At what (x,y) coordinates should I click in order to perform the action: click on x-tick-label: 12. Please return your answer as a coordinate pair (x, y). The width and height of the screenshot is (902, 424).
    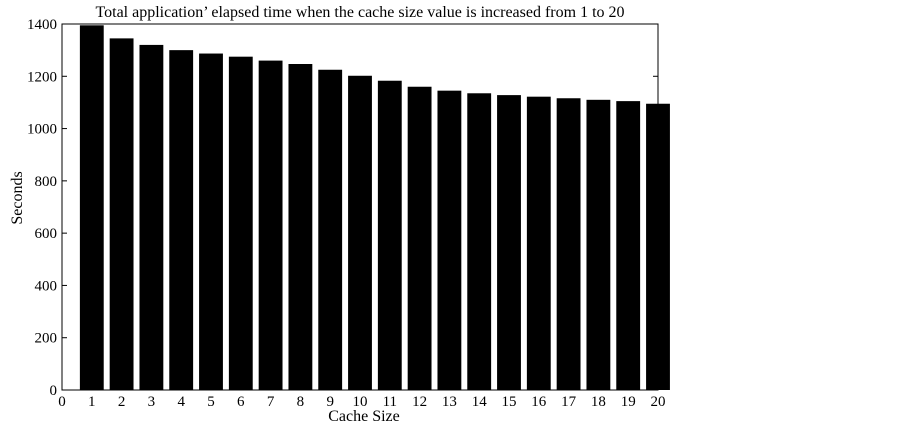
    Looking at the image, I should click on (419, 402).